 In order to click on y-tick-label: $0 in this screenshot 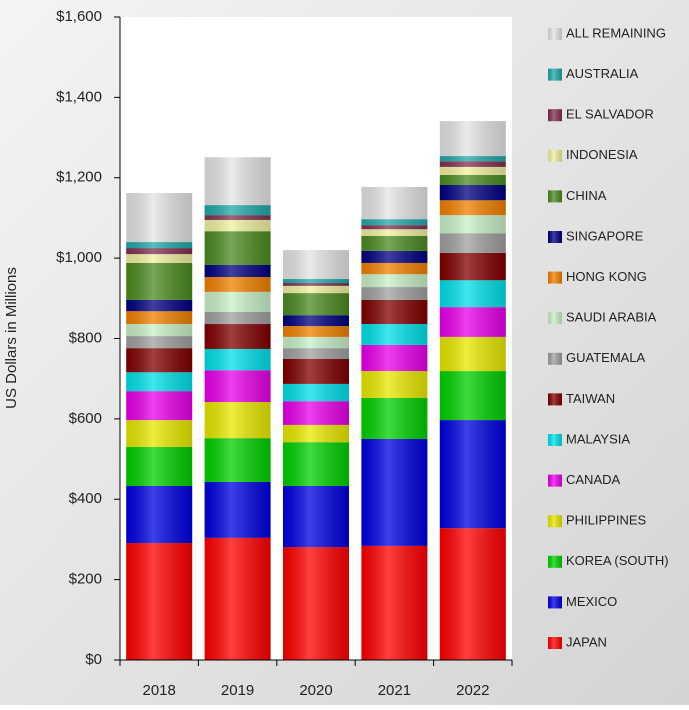, I will do `click(93, 659)`.